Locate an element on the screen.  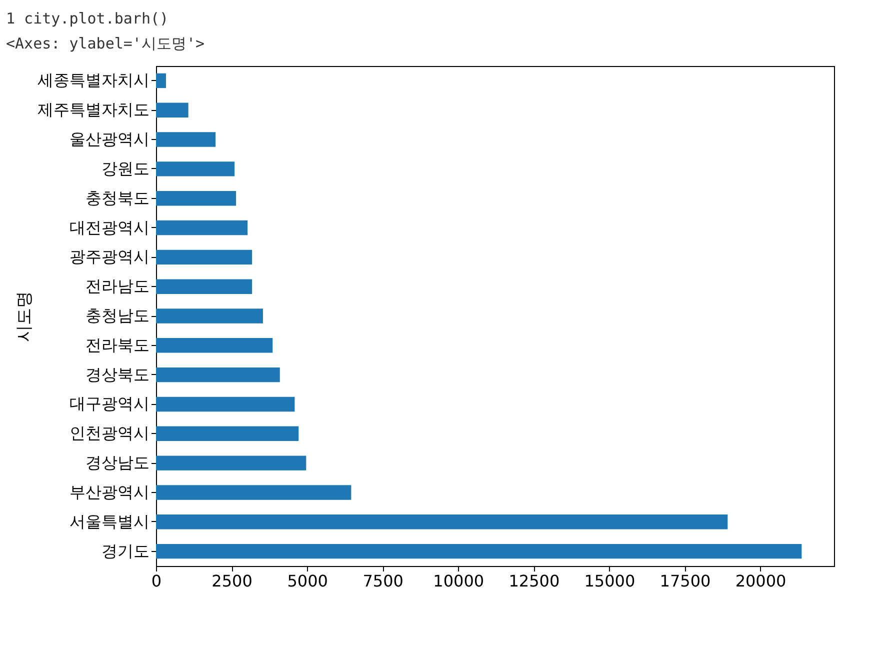
y-tick-label: 제주특별자치도 is located at coordinates (94, 110).